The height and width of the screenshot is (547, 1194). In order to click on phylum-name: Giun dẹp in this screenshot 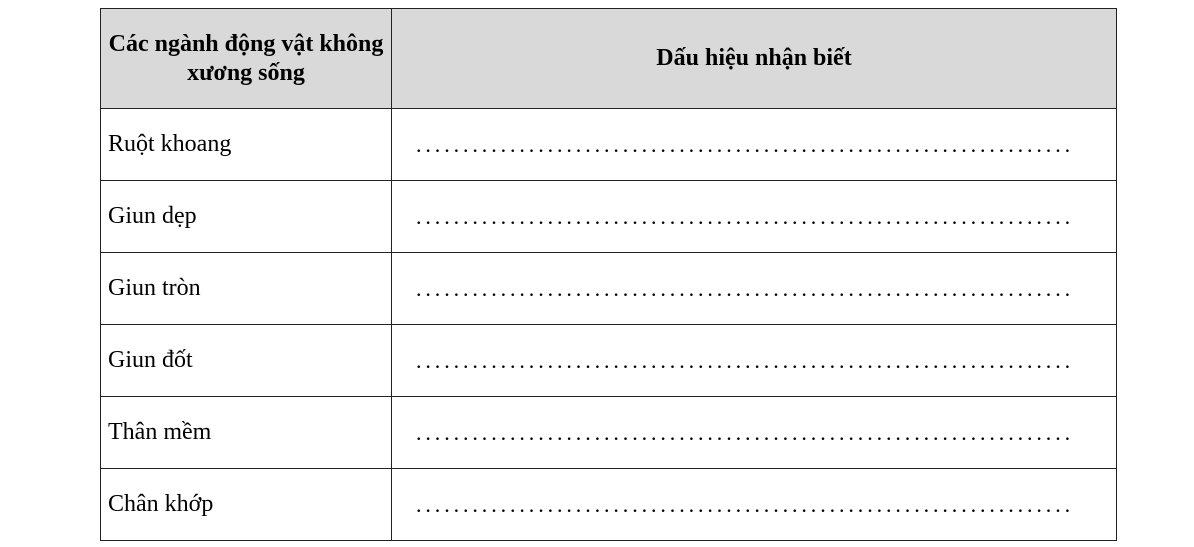, I will do `click(246, 216)`.